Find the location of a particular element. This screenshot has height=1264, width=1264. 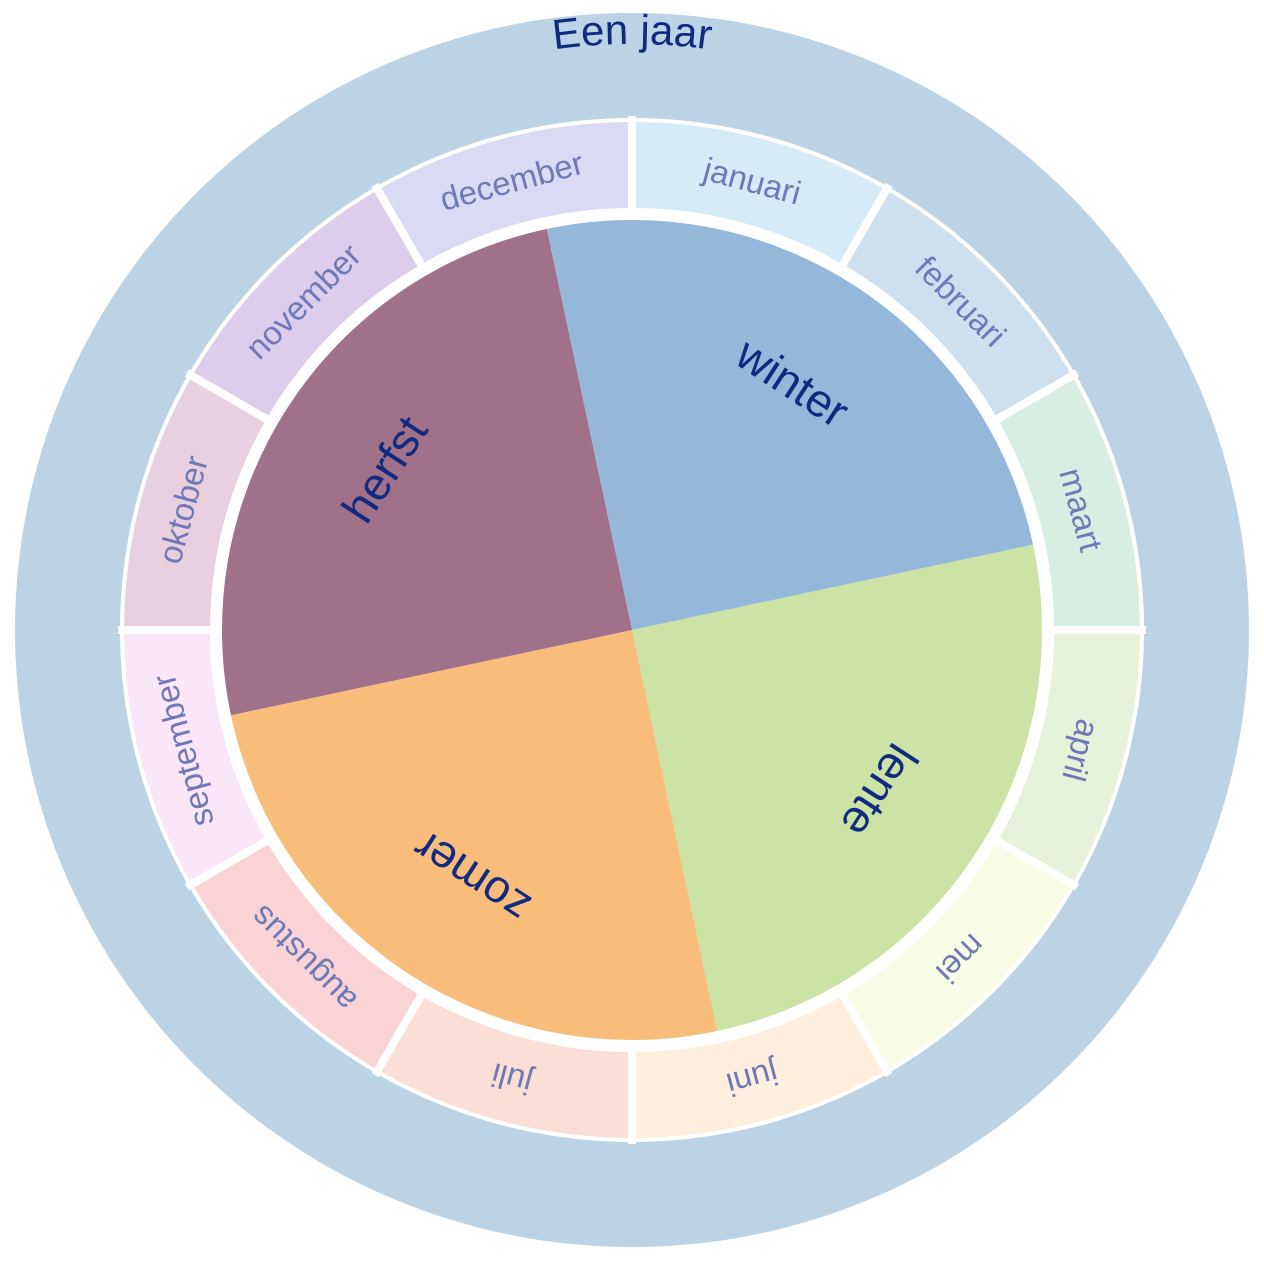

month-segment-april is located at coordinates (1068, 757).